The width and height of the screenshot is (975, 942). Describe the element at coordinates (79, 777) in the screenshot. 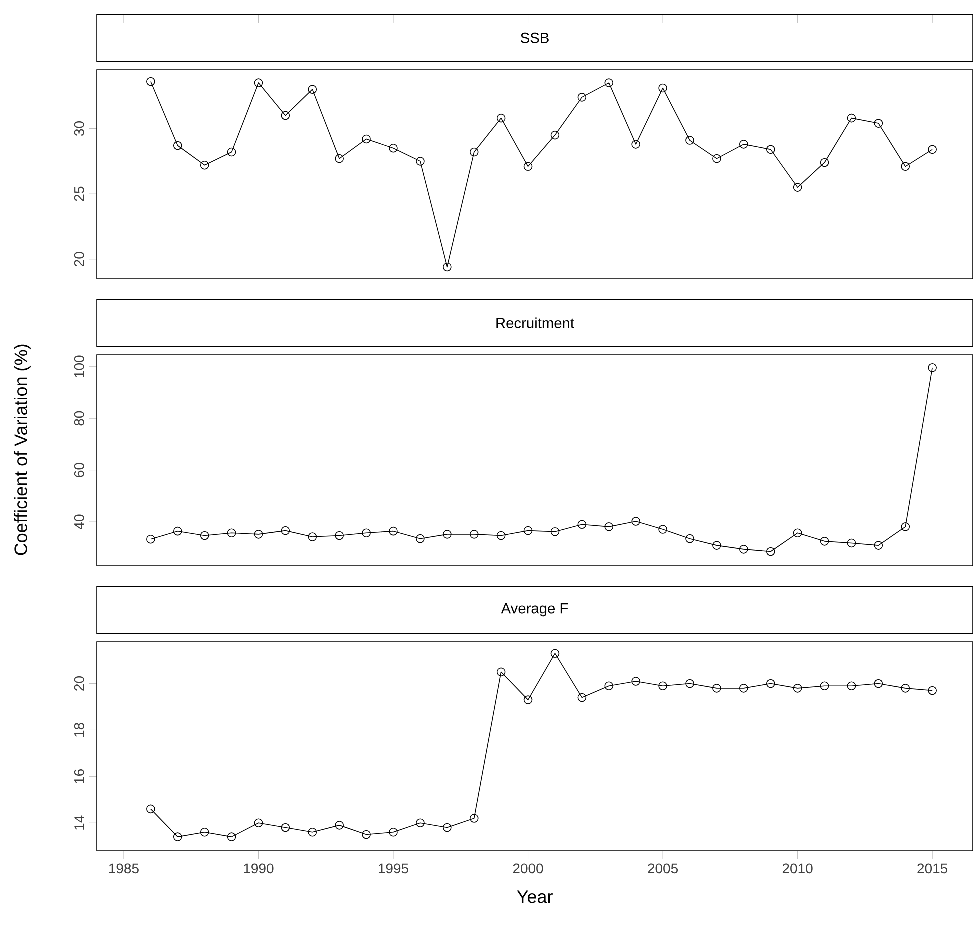

I see `y-tick-label: 16` at that location.